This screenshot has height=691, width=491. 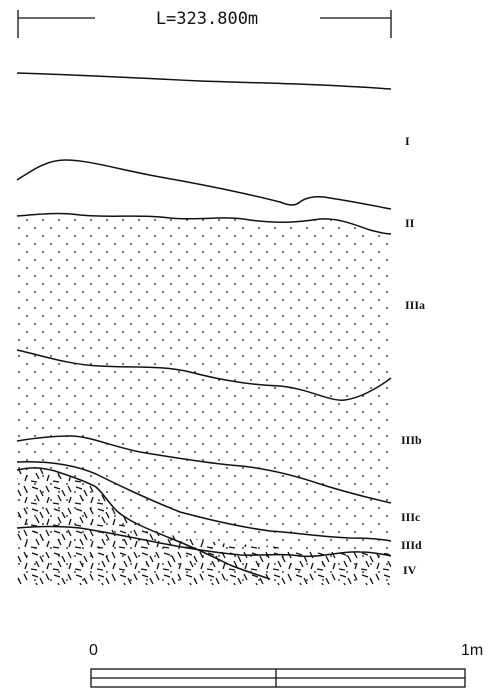 What do you see at coordinates (407, 141) in the screenshot?
I see `layer-label-I: I` at bounding box center [407, 141].